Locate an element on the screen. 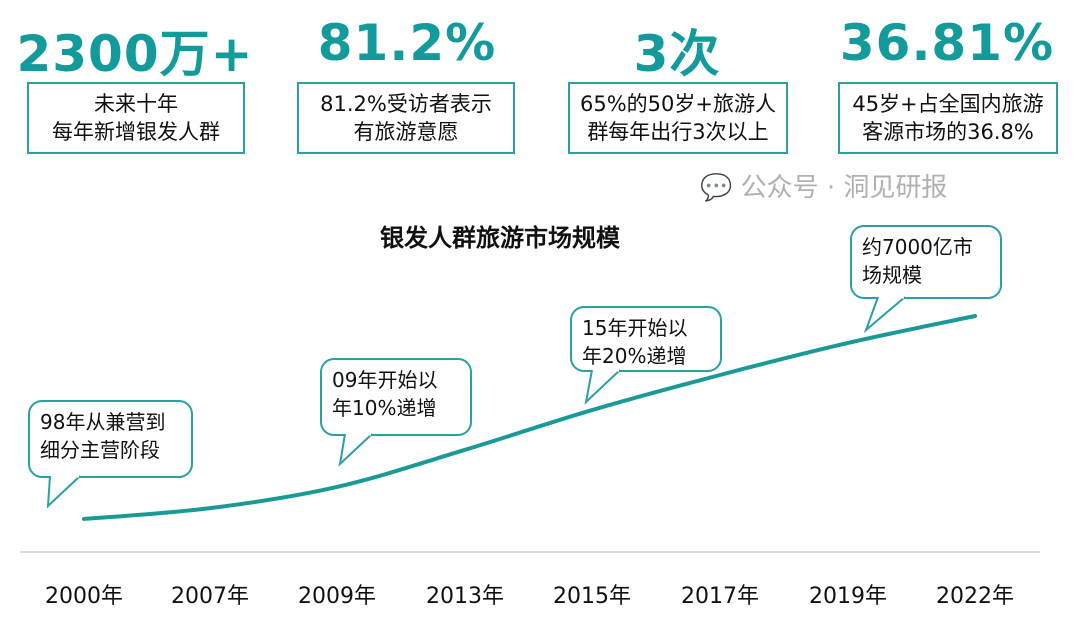 This screenshot has height=631, width=1080. x-tick-label: 2022年 is located at coordinates (975, 596).